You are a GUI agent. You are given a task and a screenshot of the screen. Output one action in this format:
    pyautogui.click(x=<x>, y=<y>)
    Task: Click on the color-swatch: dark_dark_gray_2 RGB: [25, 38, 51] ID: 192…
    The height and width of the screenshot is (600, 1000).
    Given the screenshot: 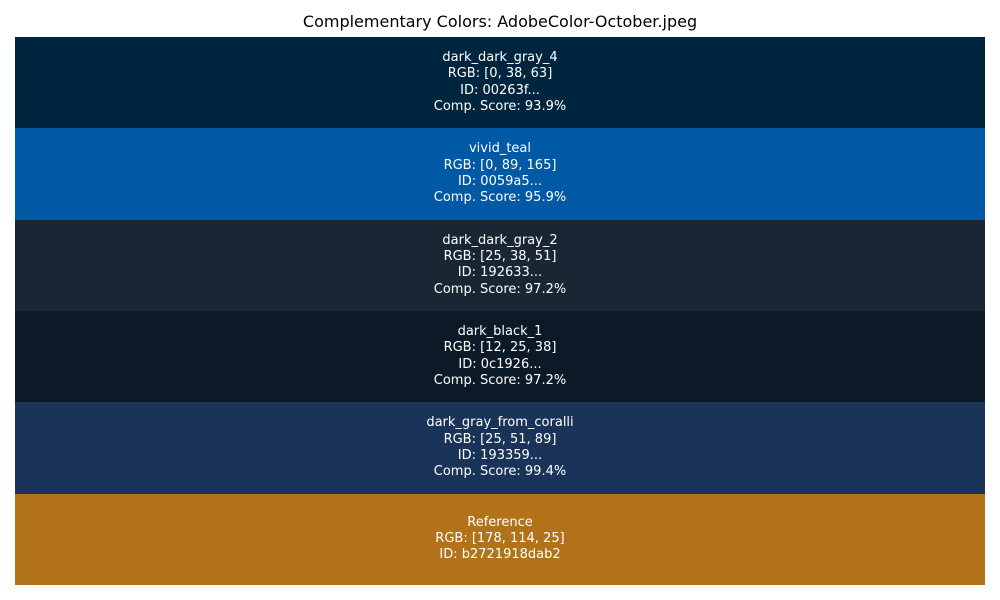 What is the action you would take?
    pyautogui.click(x=500, y=265)
    